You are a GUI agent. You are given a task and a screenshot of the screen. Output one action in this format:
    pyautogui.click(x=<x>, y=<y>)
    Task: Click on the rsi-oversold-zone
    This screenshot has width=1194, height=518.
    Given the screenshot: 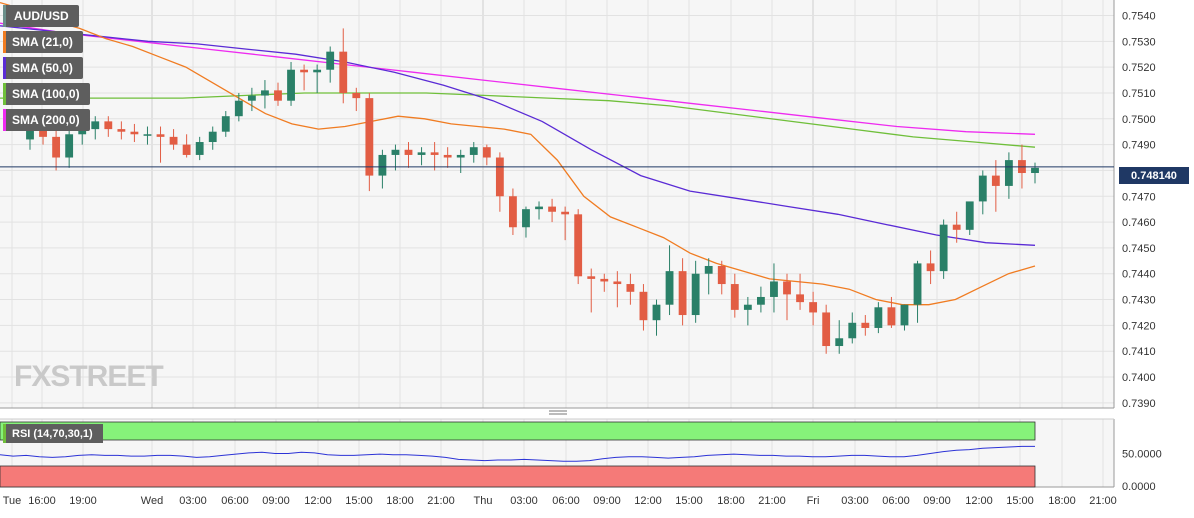 What is the action you would take?
    pyautogui.click(x=518, y=476)
    